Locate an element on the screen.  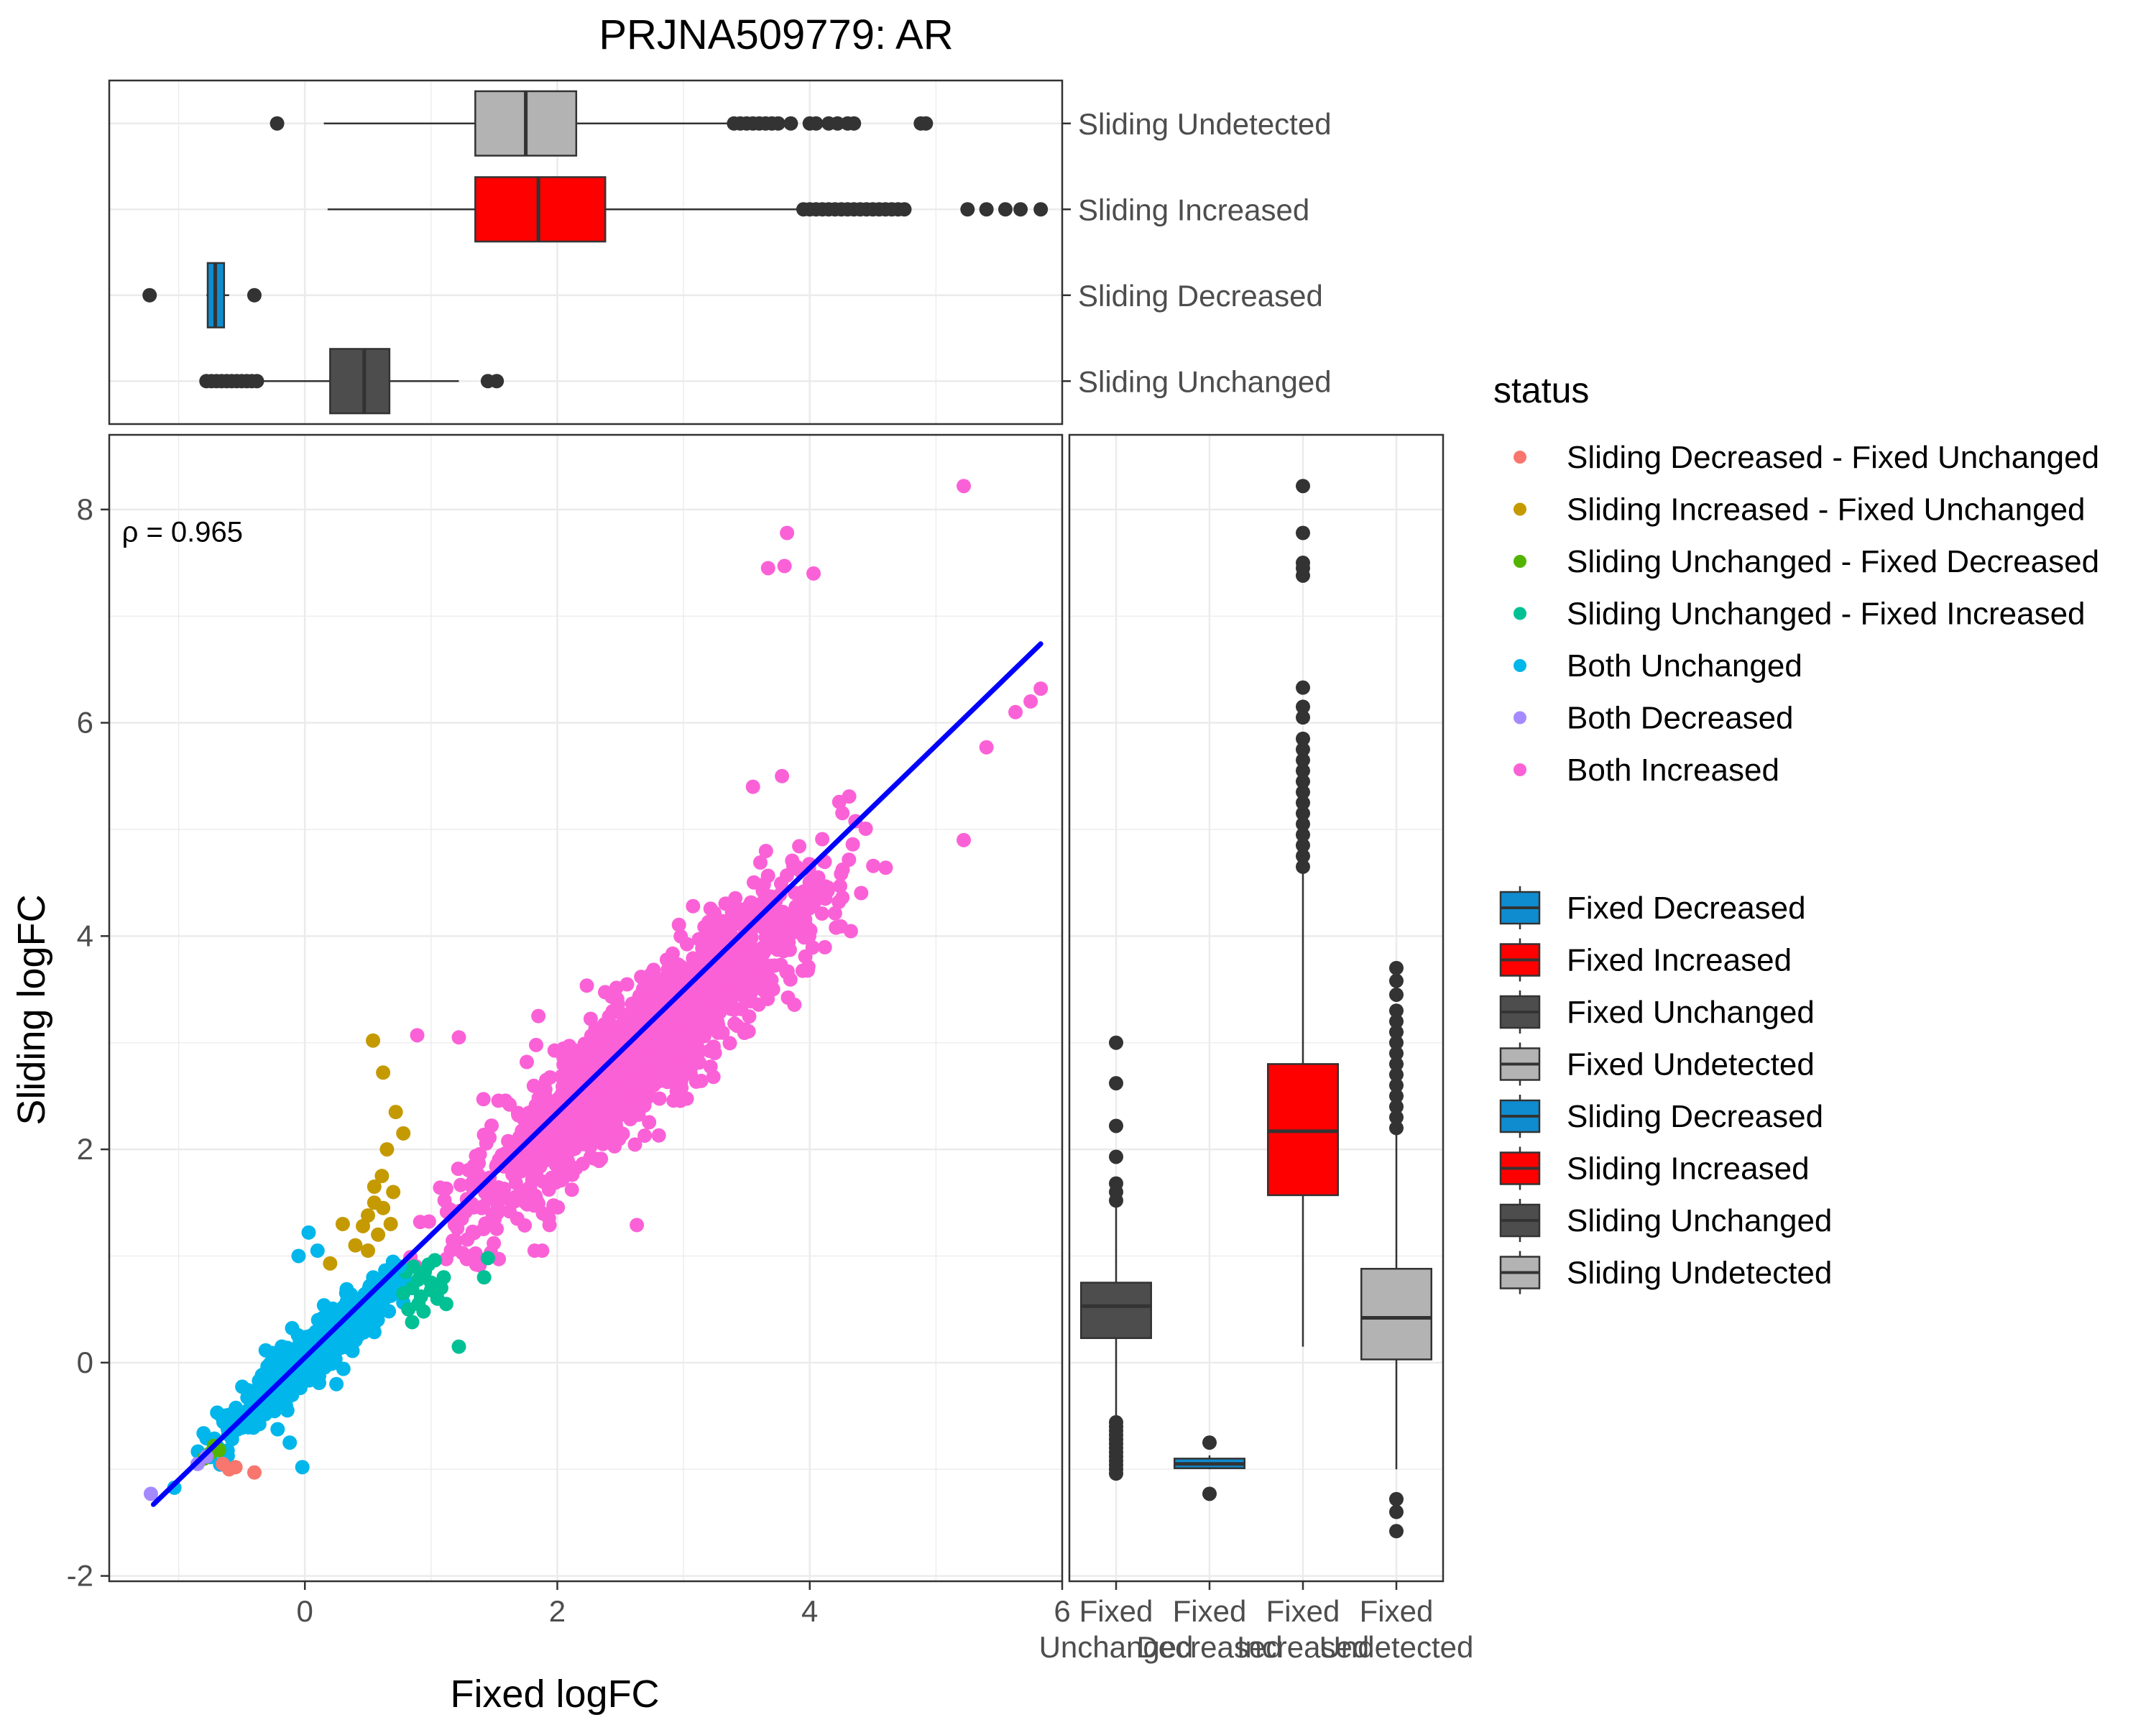
top-category-label: Sliding Unchanged is located at coordinates (1205, 381).